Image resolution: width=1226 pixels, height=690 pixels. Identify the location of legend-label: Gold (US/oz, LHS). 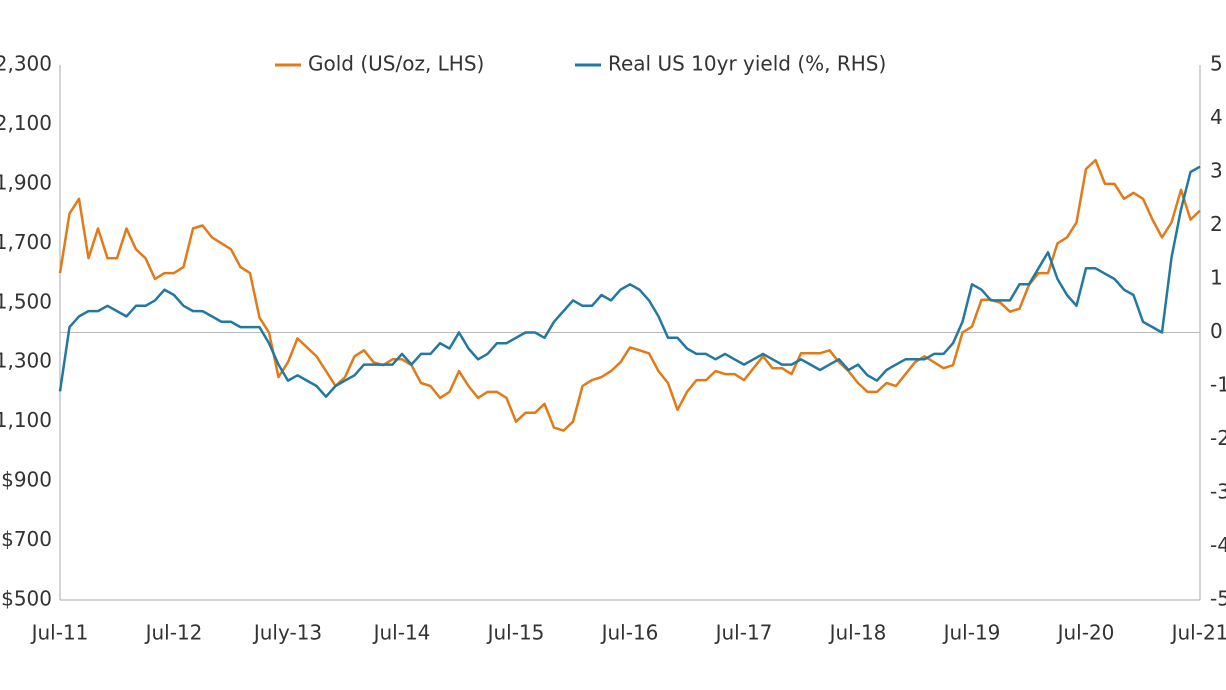
(396, 64).